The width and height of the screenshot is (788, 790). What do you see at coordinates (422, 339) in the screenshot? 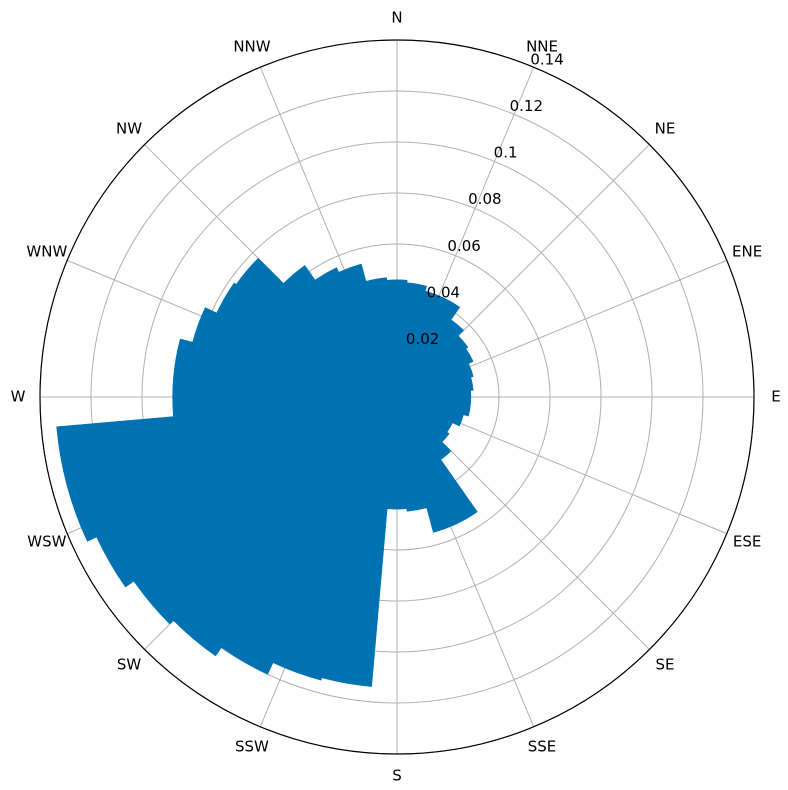
I see `r-tick-label: 0.02` at bounding box center [422, 339].